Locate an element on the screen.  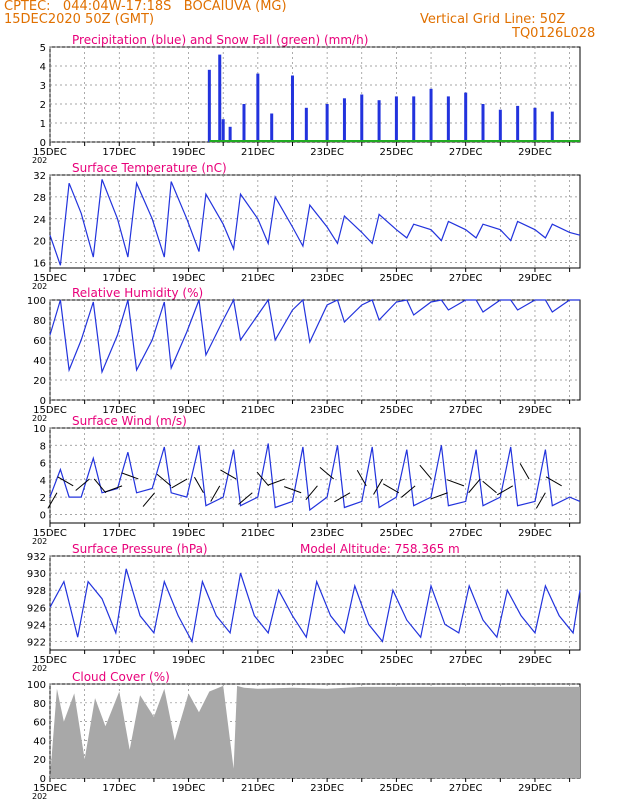
run-date: 15DEC2020 50Z (GMT) is located at coordinates (79, 19).